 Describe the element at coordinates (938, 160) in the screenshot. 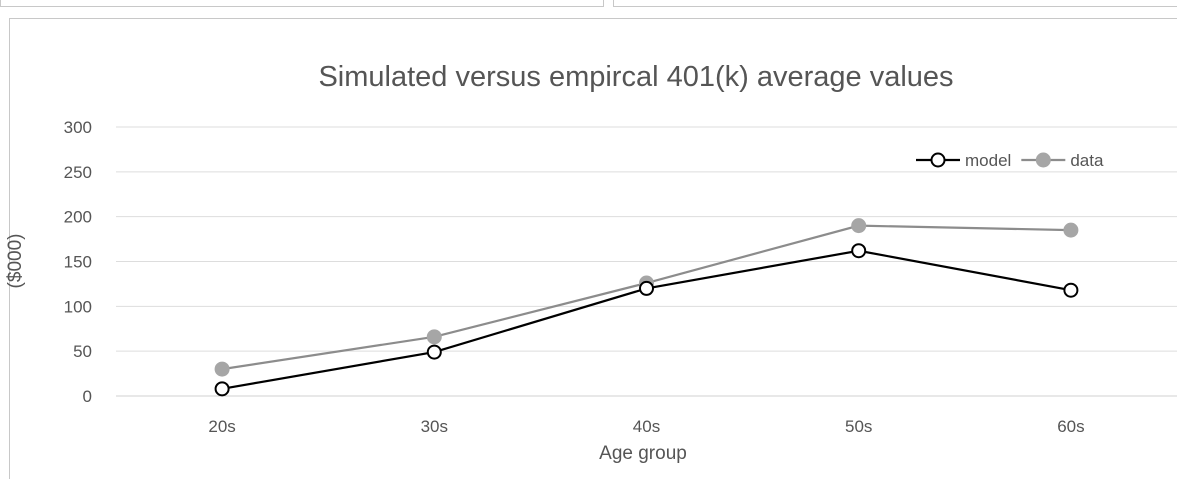

I see `legend-marker-model` at that location.